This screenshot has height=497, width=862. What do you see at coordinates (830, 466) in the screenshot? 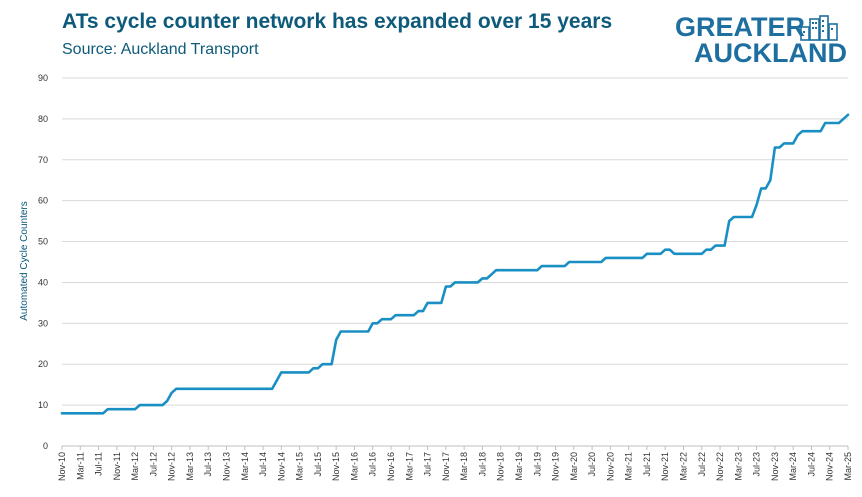
I see `x-tick-label: Nov-24` at bounding box center [830, 466].